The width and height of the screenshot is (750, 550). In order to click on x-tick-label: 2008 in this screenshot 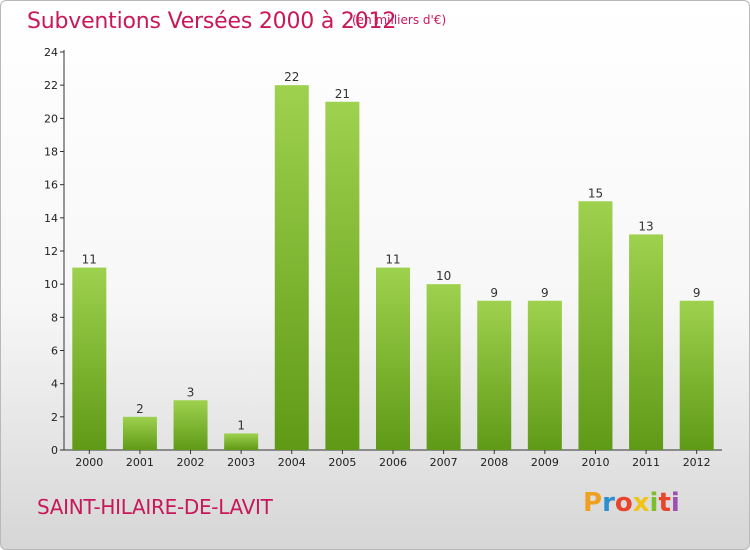, I will do `click(494, 462)`.